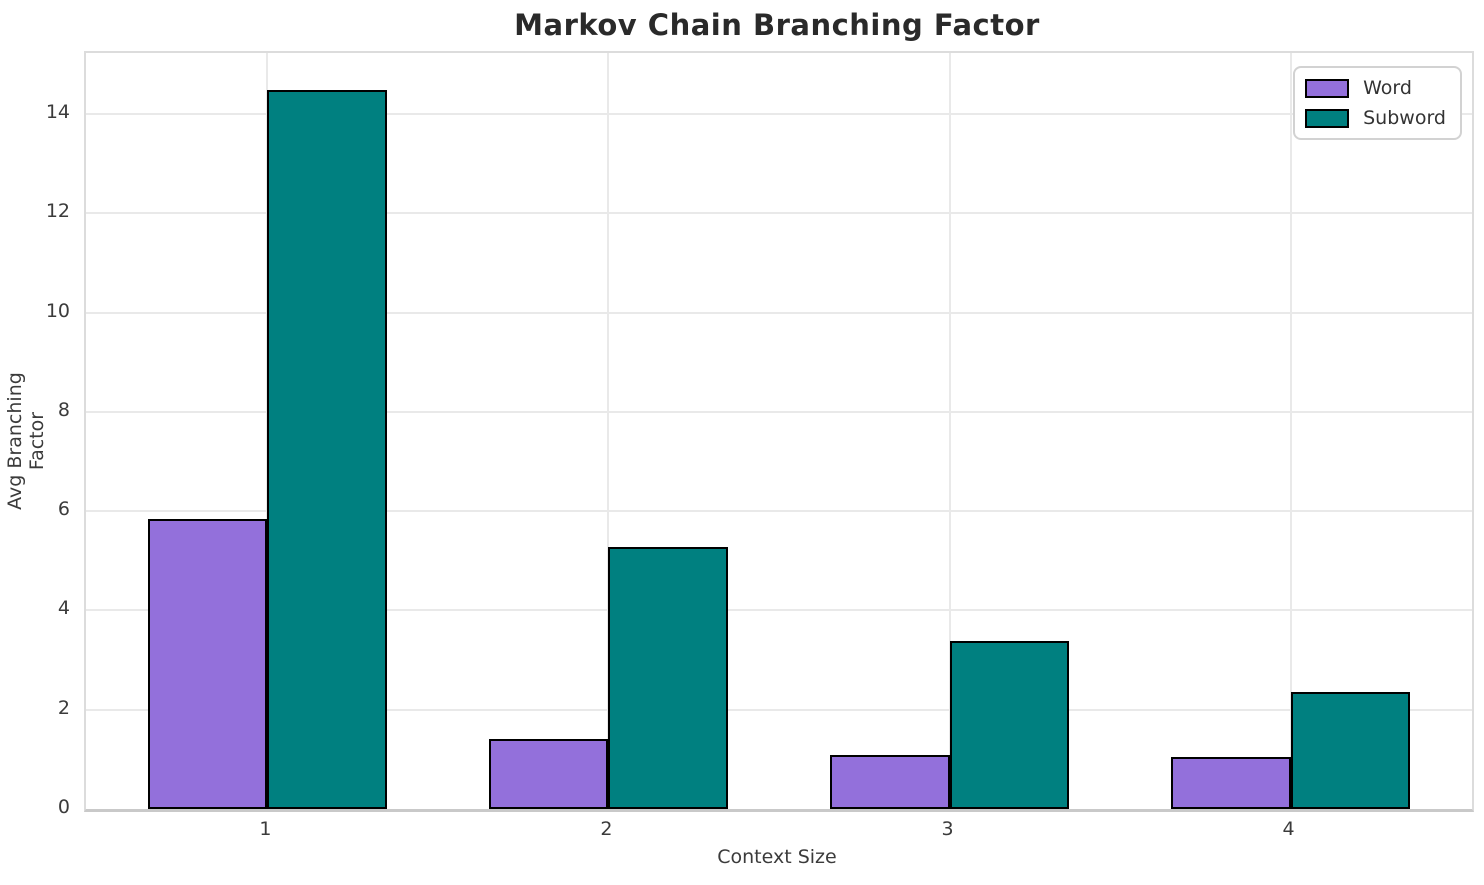 This screenshot has width=1484, height=885. What do you see at coordinates (947, 829) in the screenshot?
I see `xtick-label-3: 3` at bounding box center [947, 829].